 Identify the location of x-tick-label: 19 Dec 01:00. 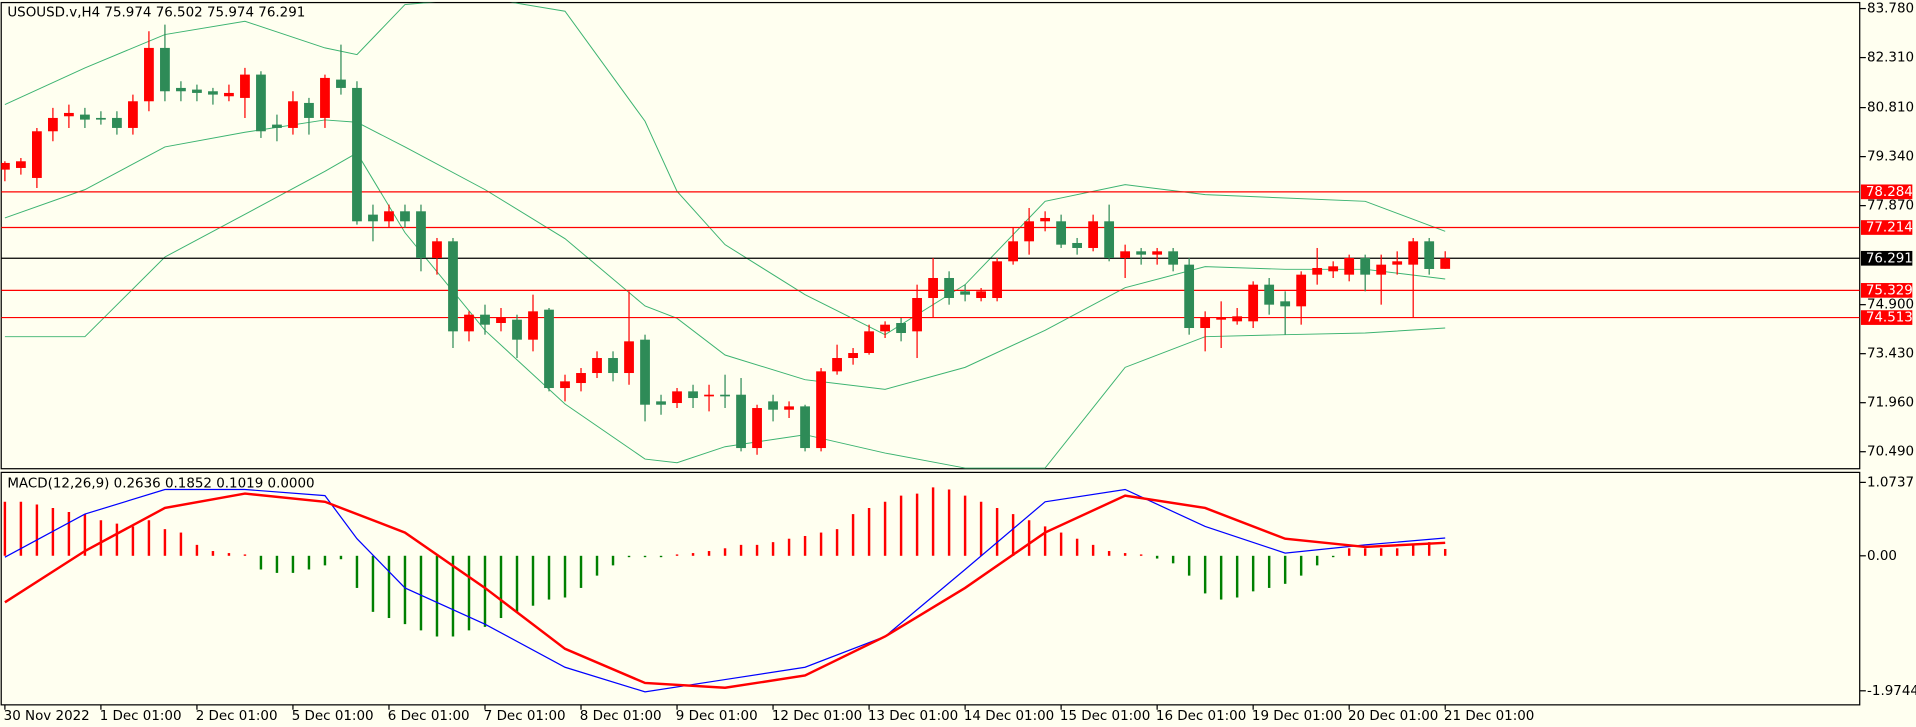
(1297, 716).